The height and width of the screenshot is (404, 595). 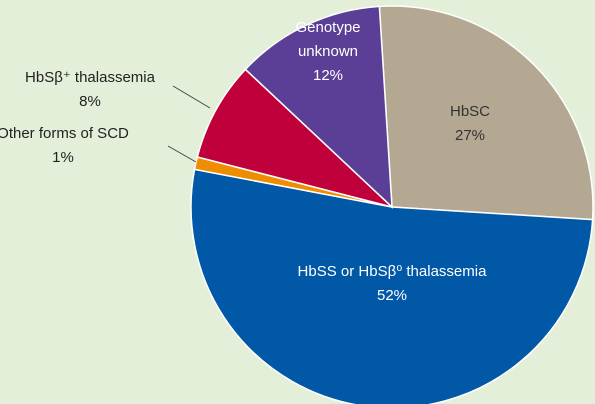 I want to click on slice-value-label: 27%, so click(x=470, y=135).